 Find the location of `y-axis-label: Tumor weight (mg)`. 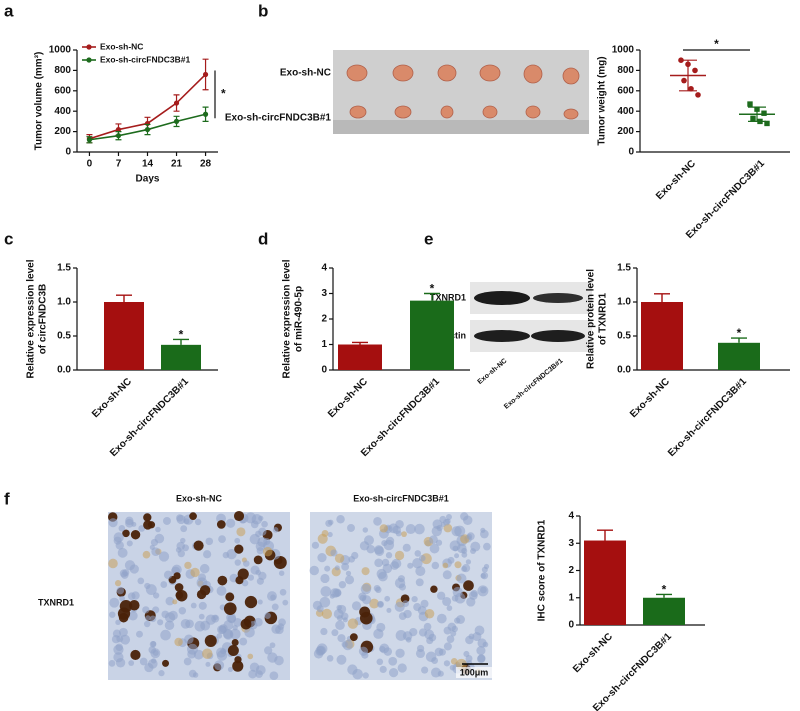

y-axis-label: Tumor weight (mg) is located at coordinates (602, 100).